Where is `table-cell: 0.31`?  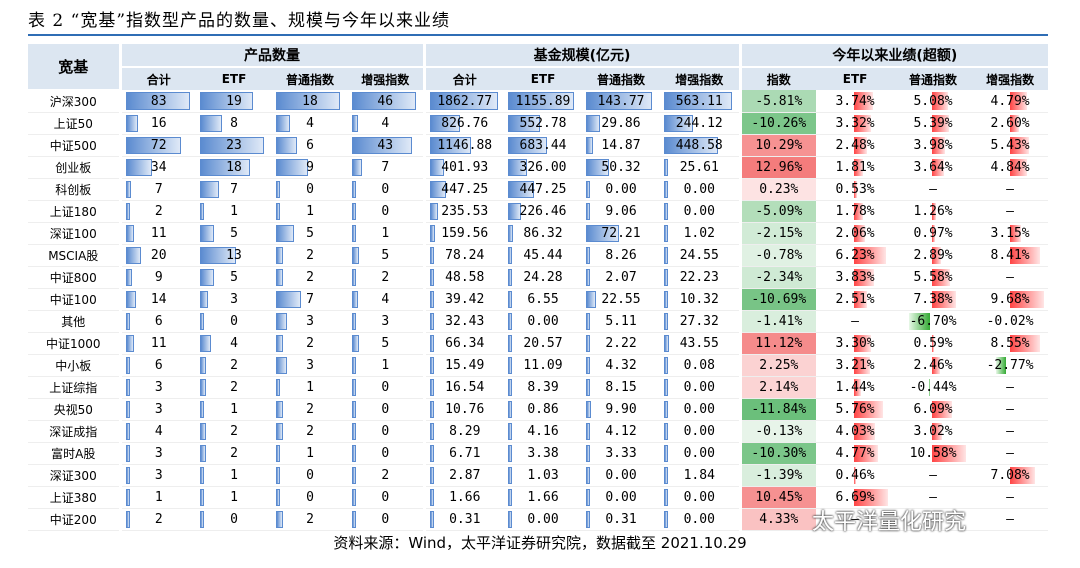
table-cell: 0.31 is located at coordinates (621, 519).